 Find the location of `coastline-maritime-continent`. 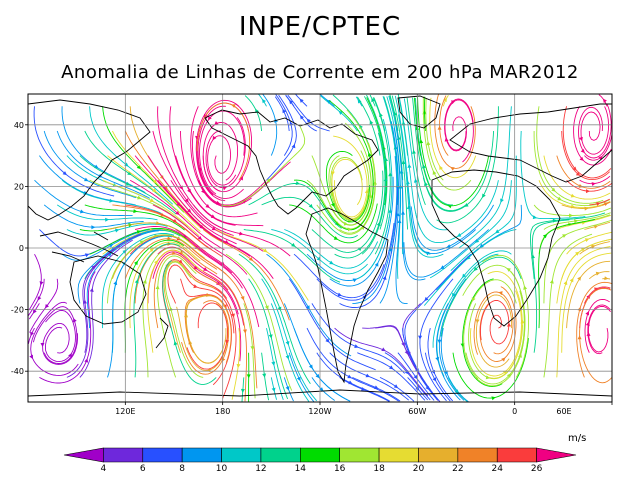

coastline-maritime-continent is located at coordinates (79, 247).